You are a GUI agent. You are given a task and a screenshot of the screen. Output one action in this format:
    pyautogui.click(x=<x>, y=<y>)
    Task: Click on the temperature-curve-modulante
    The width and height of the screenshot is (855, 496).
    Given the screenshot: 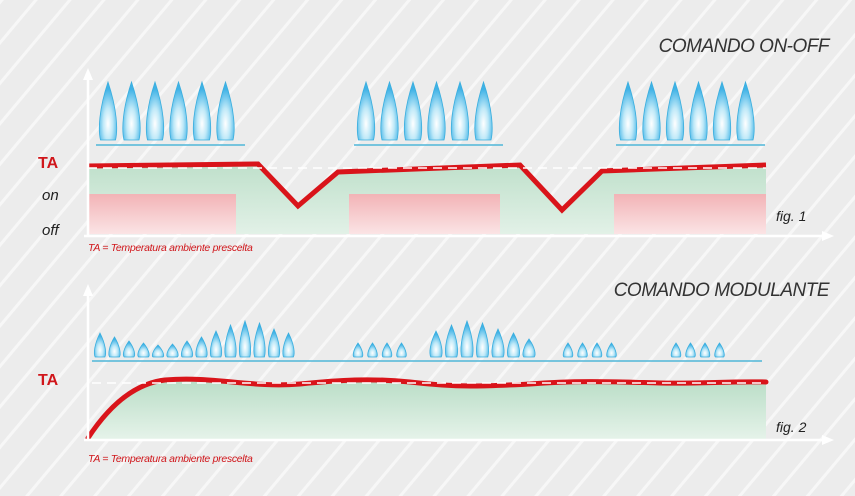 What is the action you would take?
    pyautogui.click(x=427, y=408)
    